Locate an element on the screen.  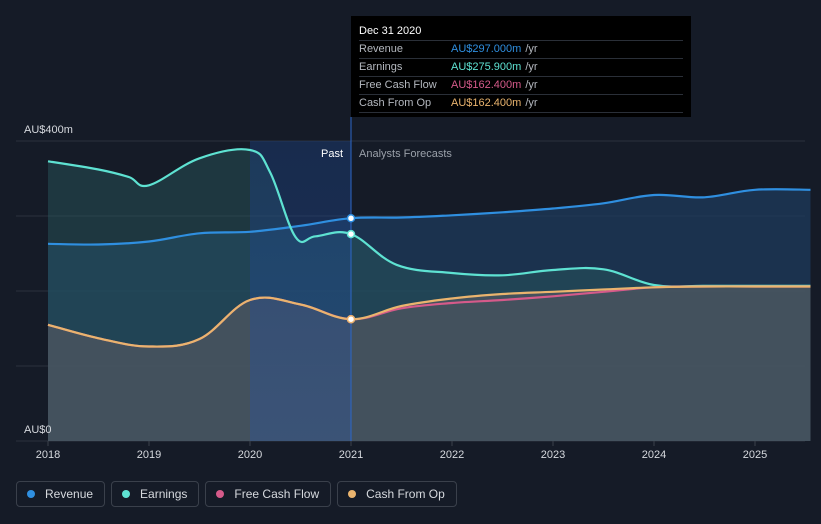
marker-earnings is located at coordinates (351, 234).